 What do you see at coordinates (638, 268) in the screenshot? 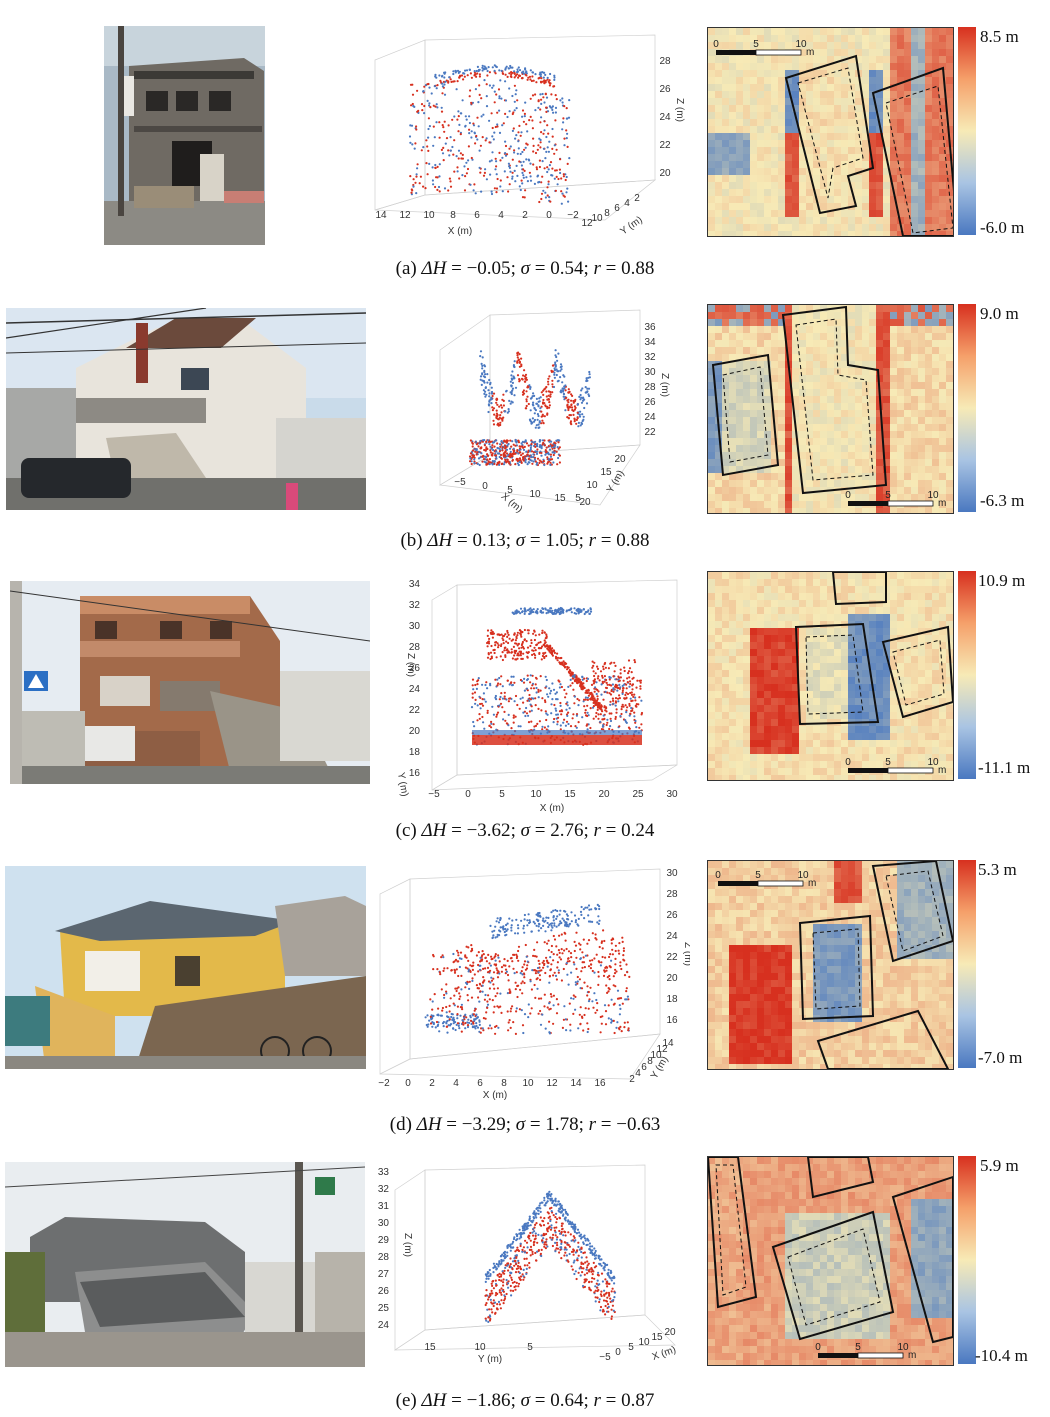
I see `r-value-a: 0.88` at bounding box center [638, 268].